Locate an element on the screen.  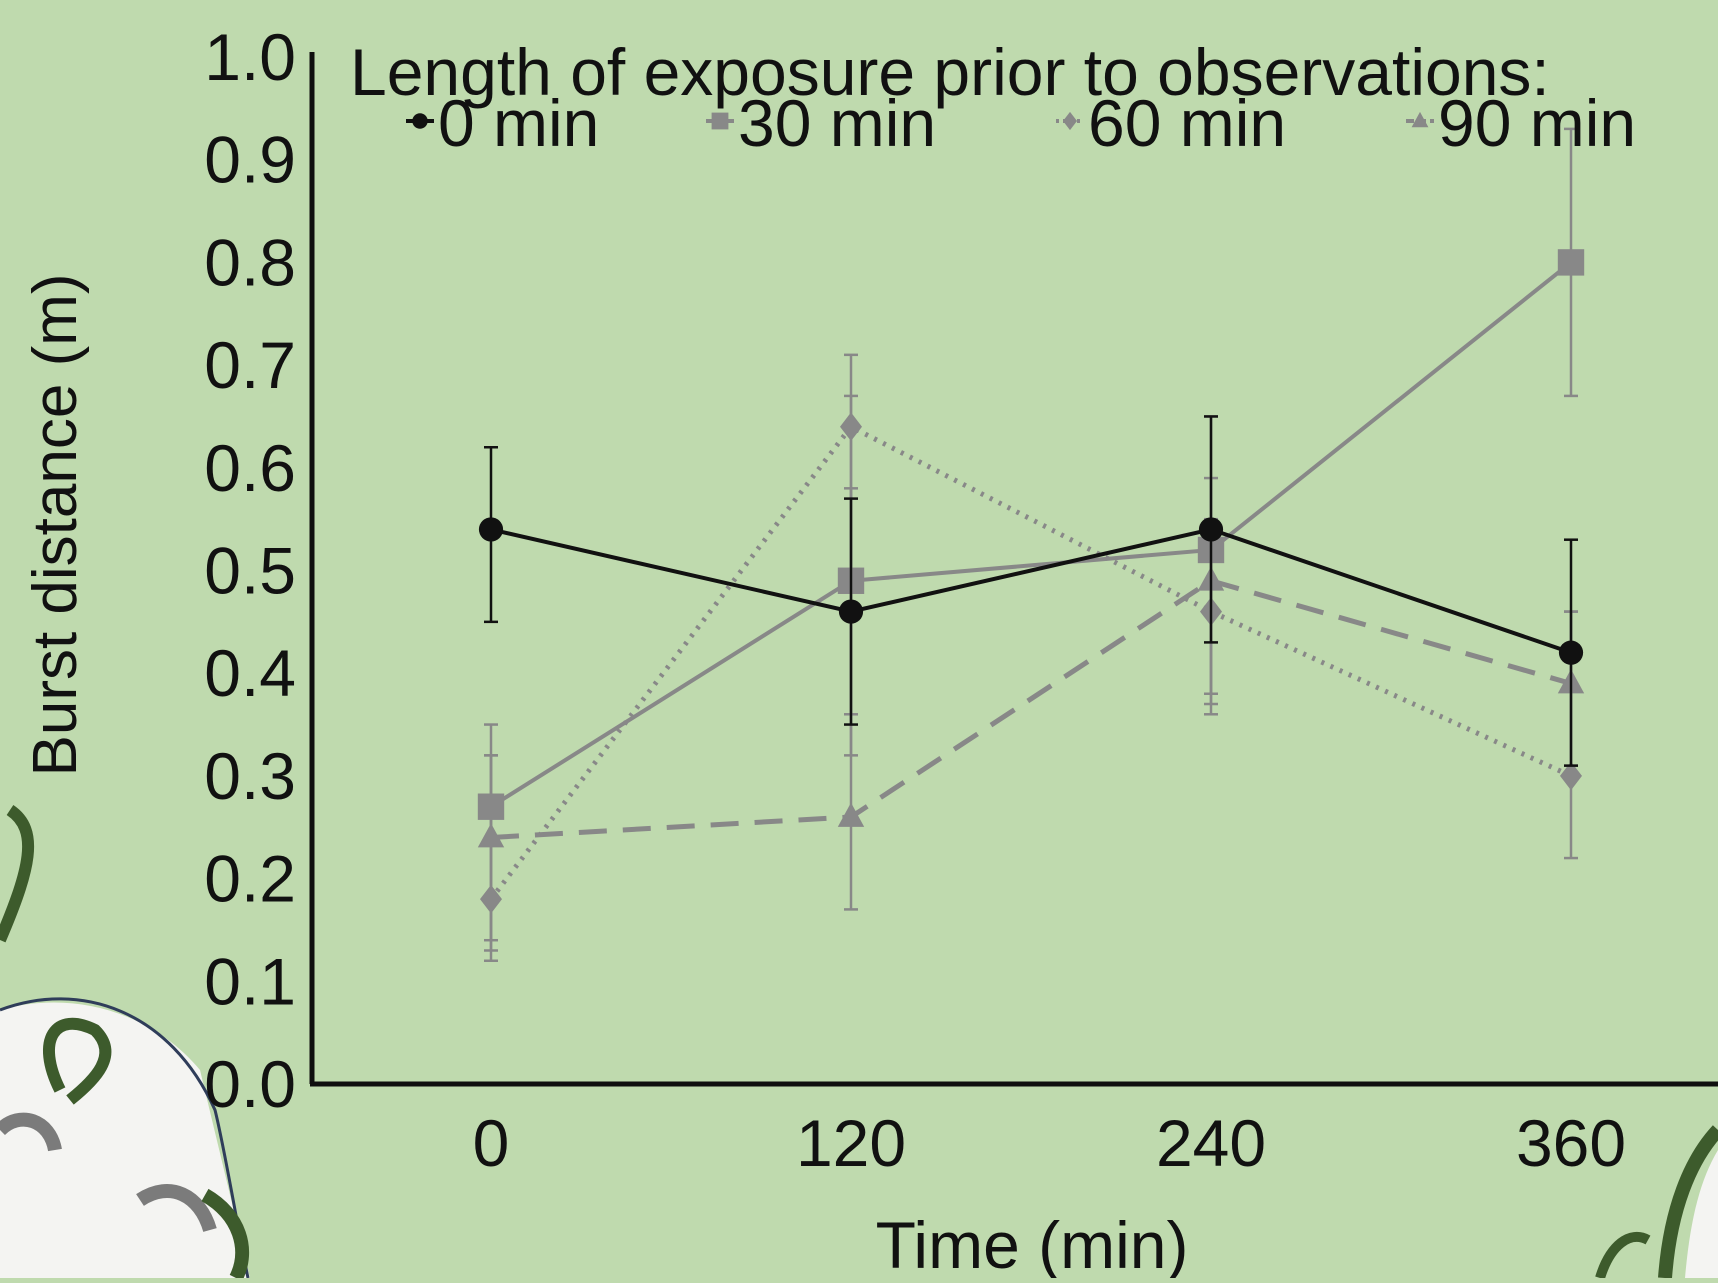
legend-item: 0 min is located at coordinates (502, 123).